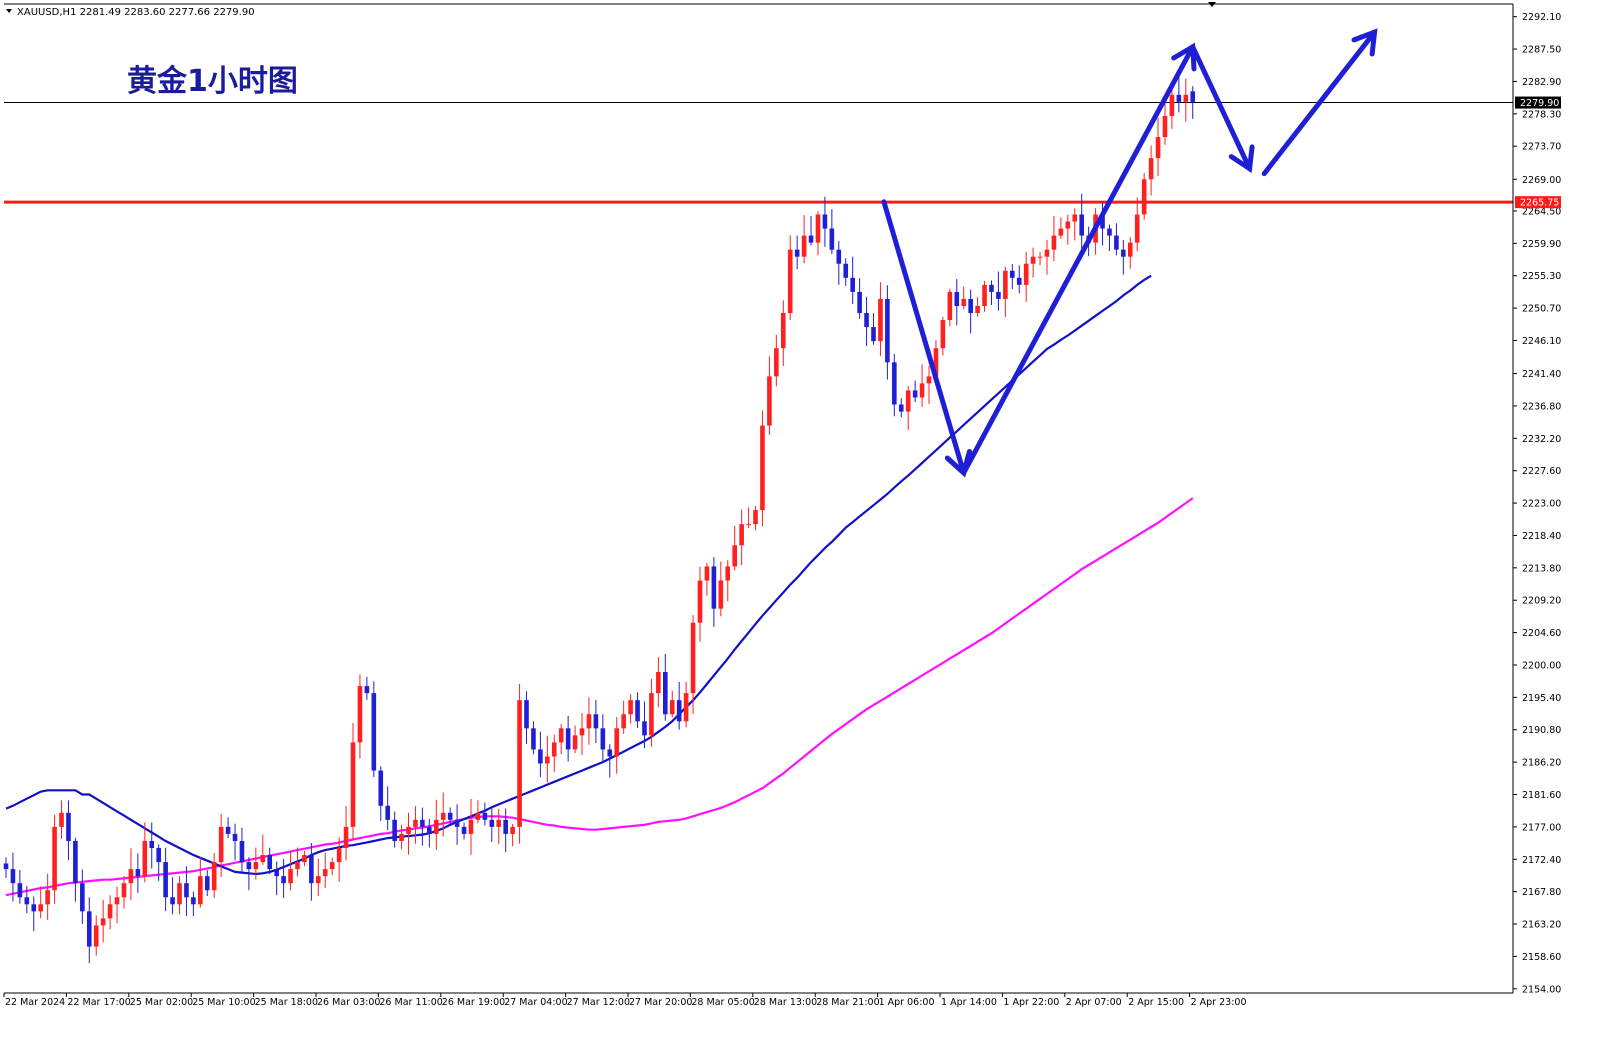 The image size is (1608, 1043). Describe the element at coordinates (9, 11) in the screenshot. I see `triangle-down-icon` at that location.